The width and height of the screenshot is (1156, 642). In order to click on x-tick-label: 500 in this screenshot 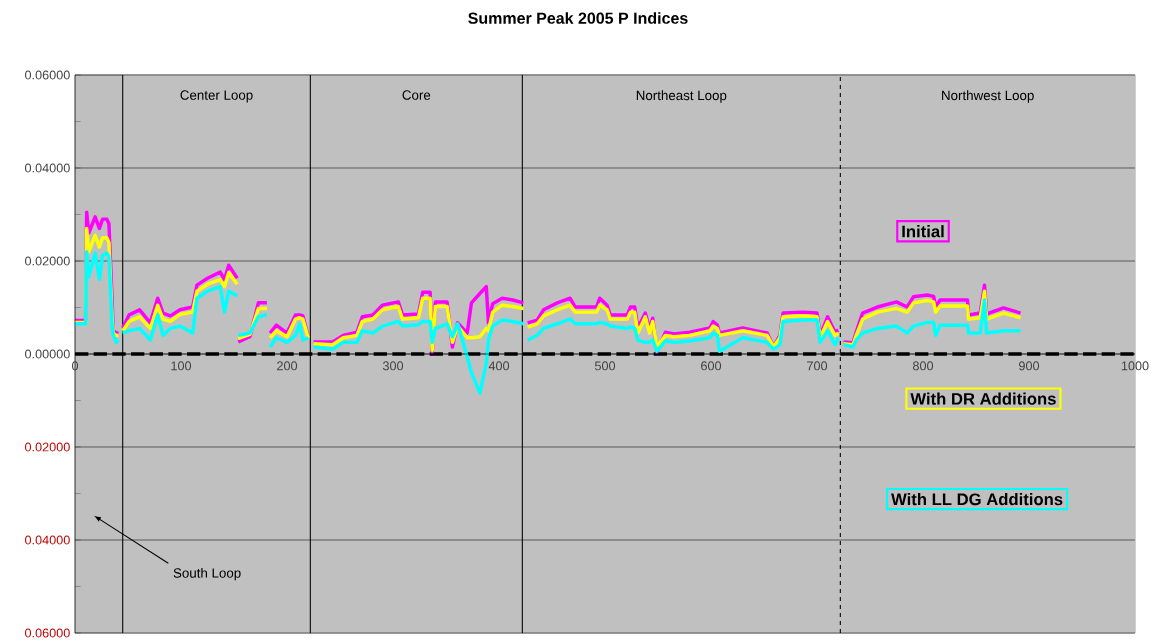, I will do `click(605, 366)`.